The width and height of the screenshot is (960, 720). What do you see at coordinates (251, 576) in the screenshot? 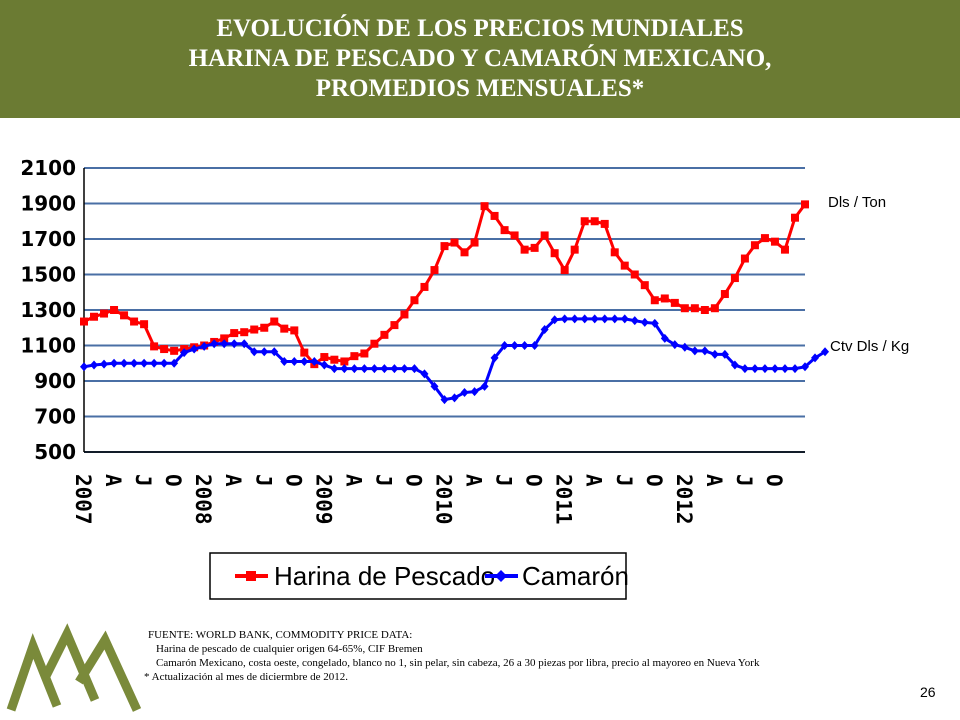
I see `legend-marker-harina` at bounding box center [251, 576].